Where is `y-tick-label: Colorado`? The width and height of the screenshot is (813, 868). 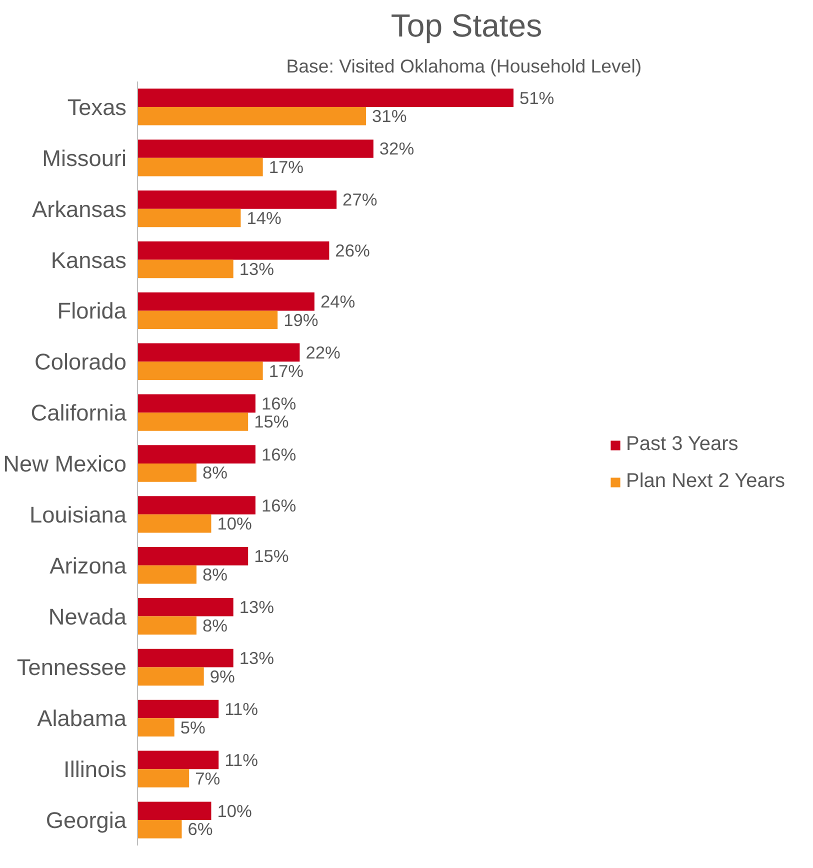 y-tick-label: Colorado is located at coordinates (80, 361).